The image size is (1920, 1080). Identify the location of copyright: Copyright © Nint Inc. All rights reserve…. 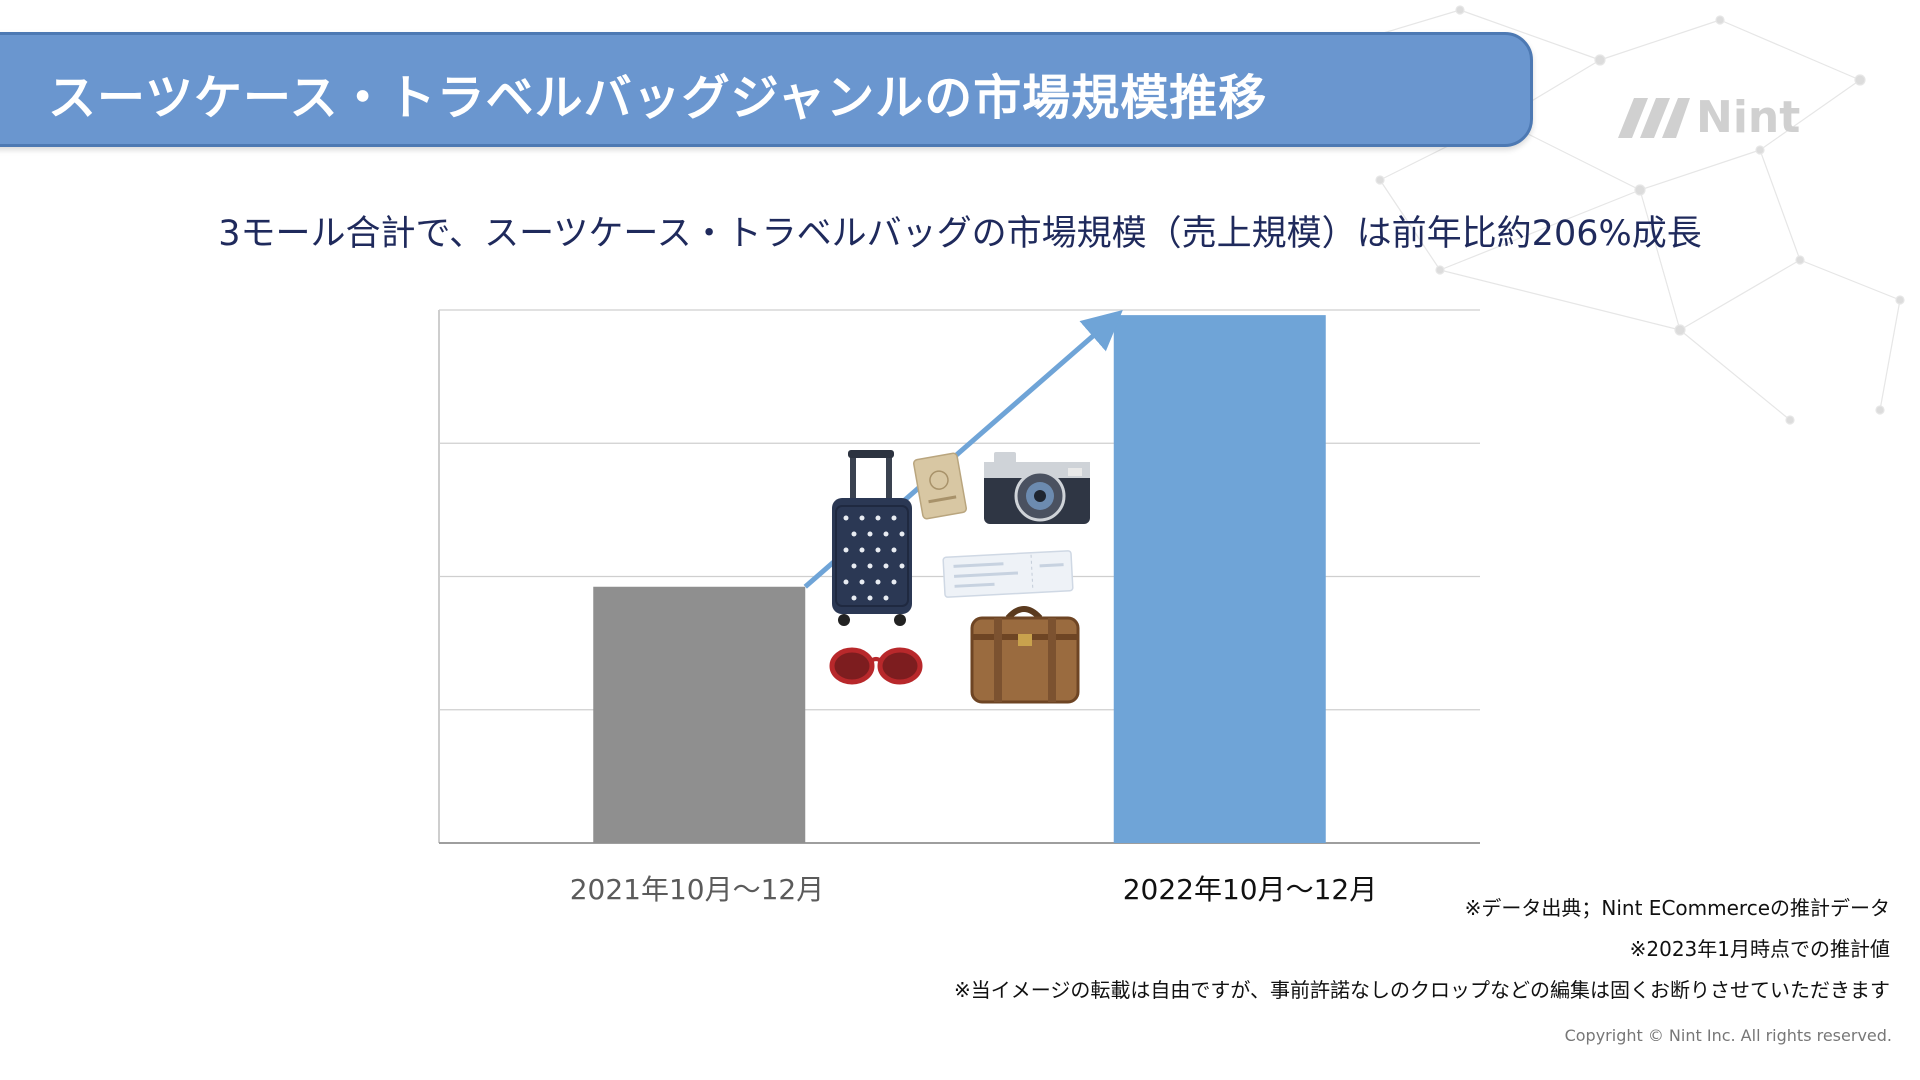
(1728, 1035).